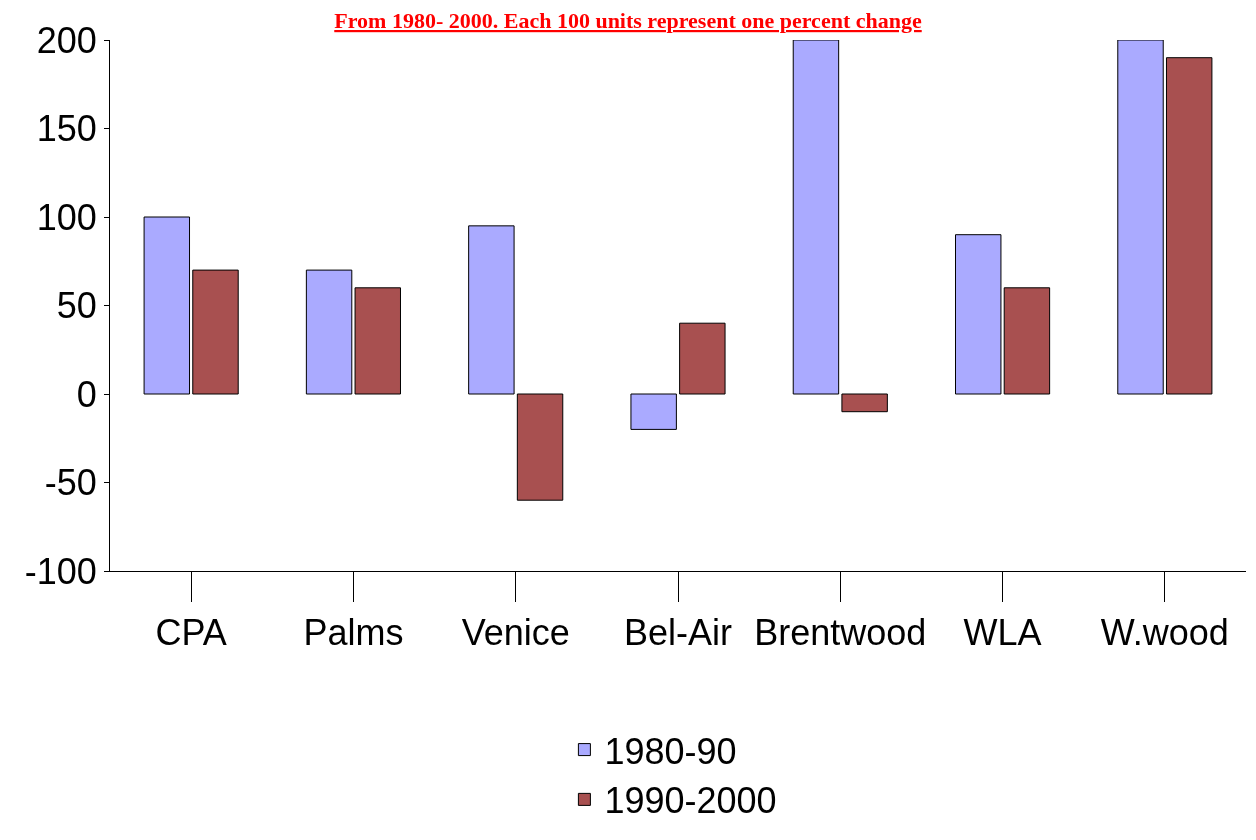 This screenshot has width=1256, height=840. Describe the element at coordinates (670, 751) in the screenshot. I see `legend-label: 1980-90` at that location.